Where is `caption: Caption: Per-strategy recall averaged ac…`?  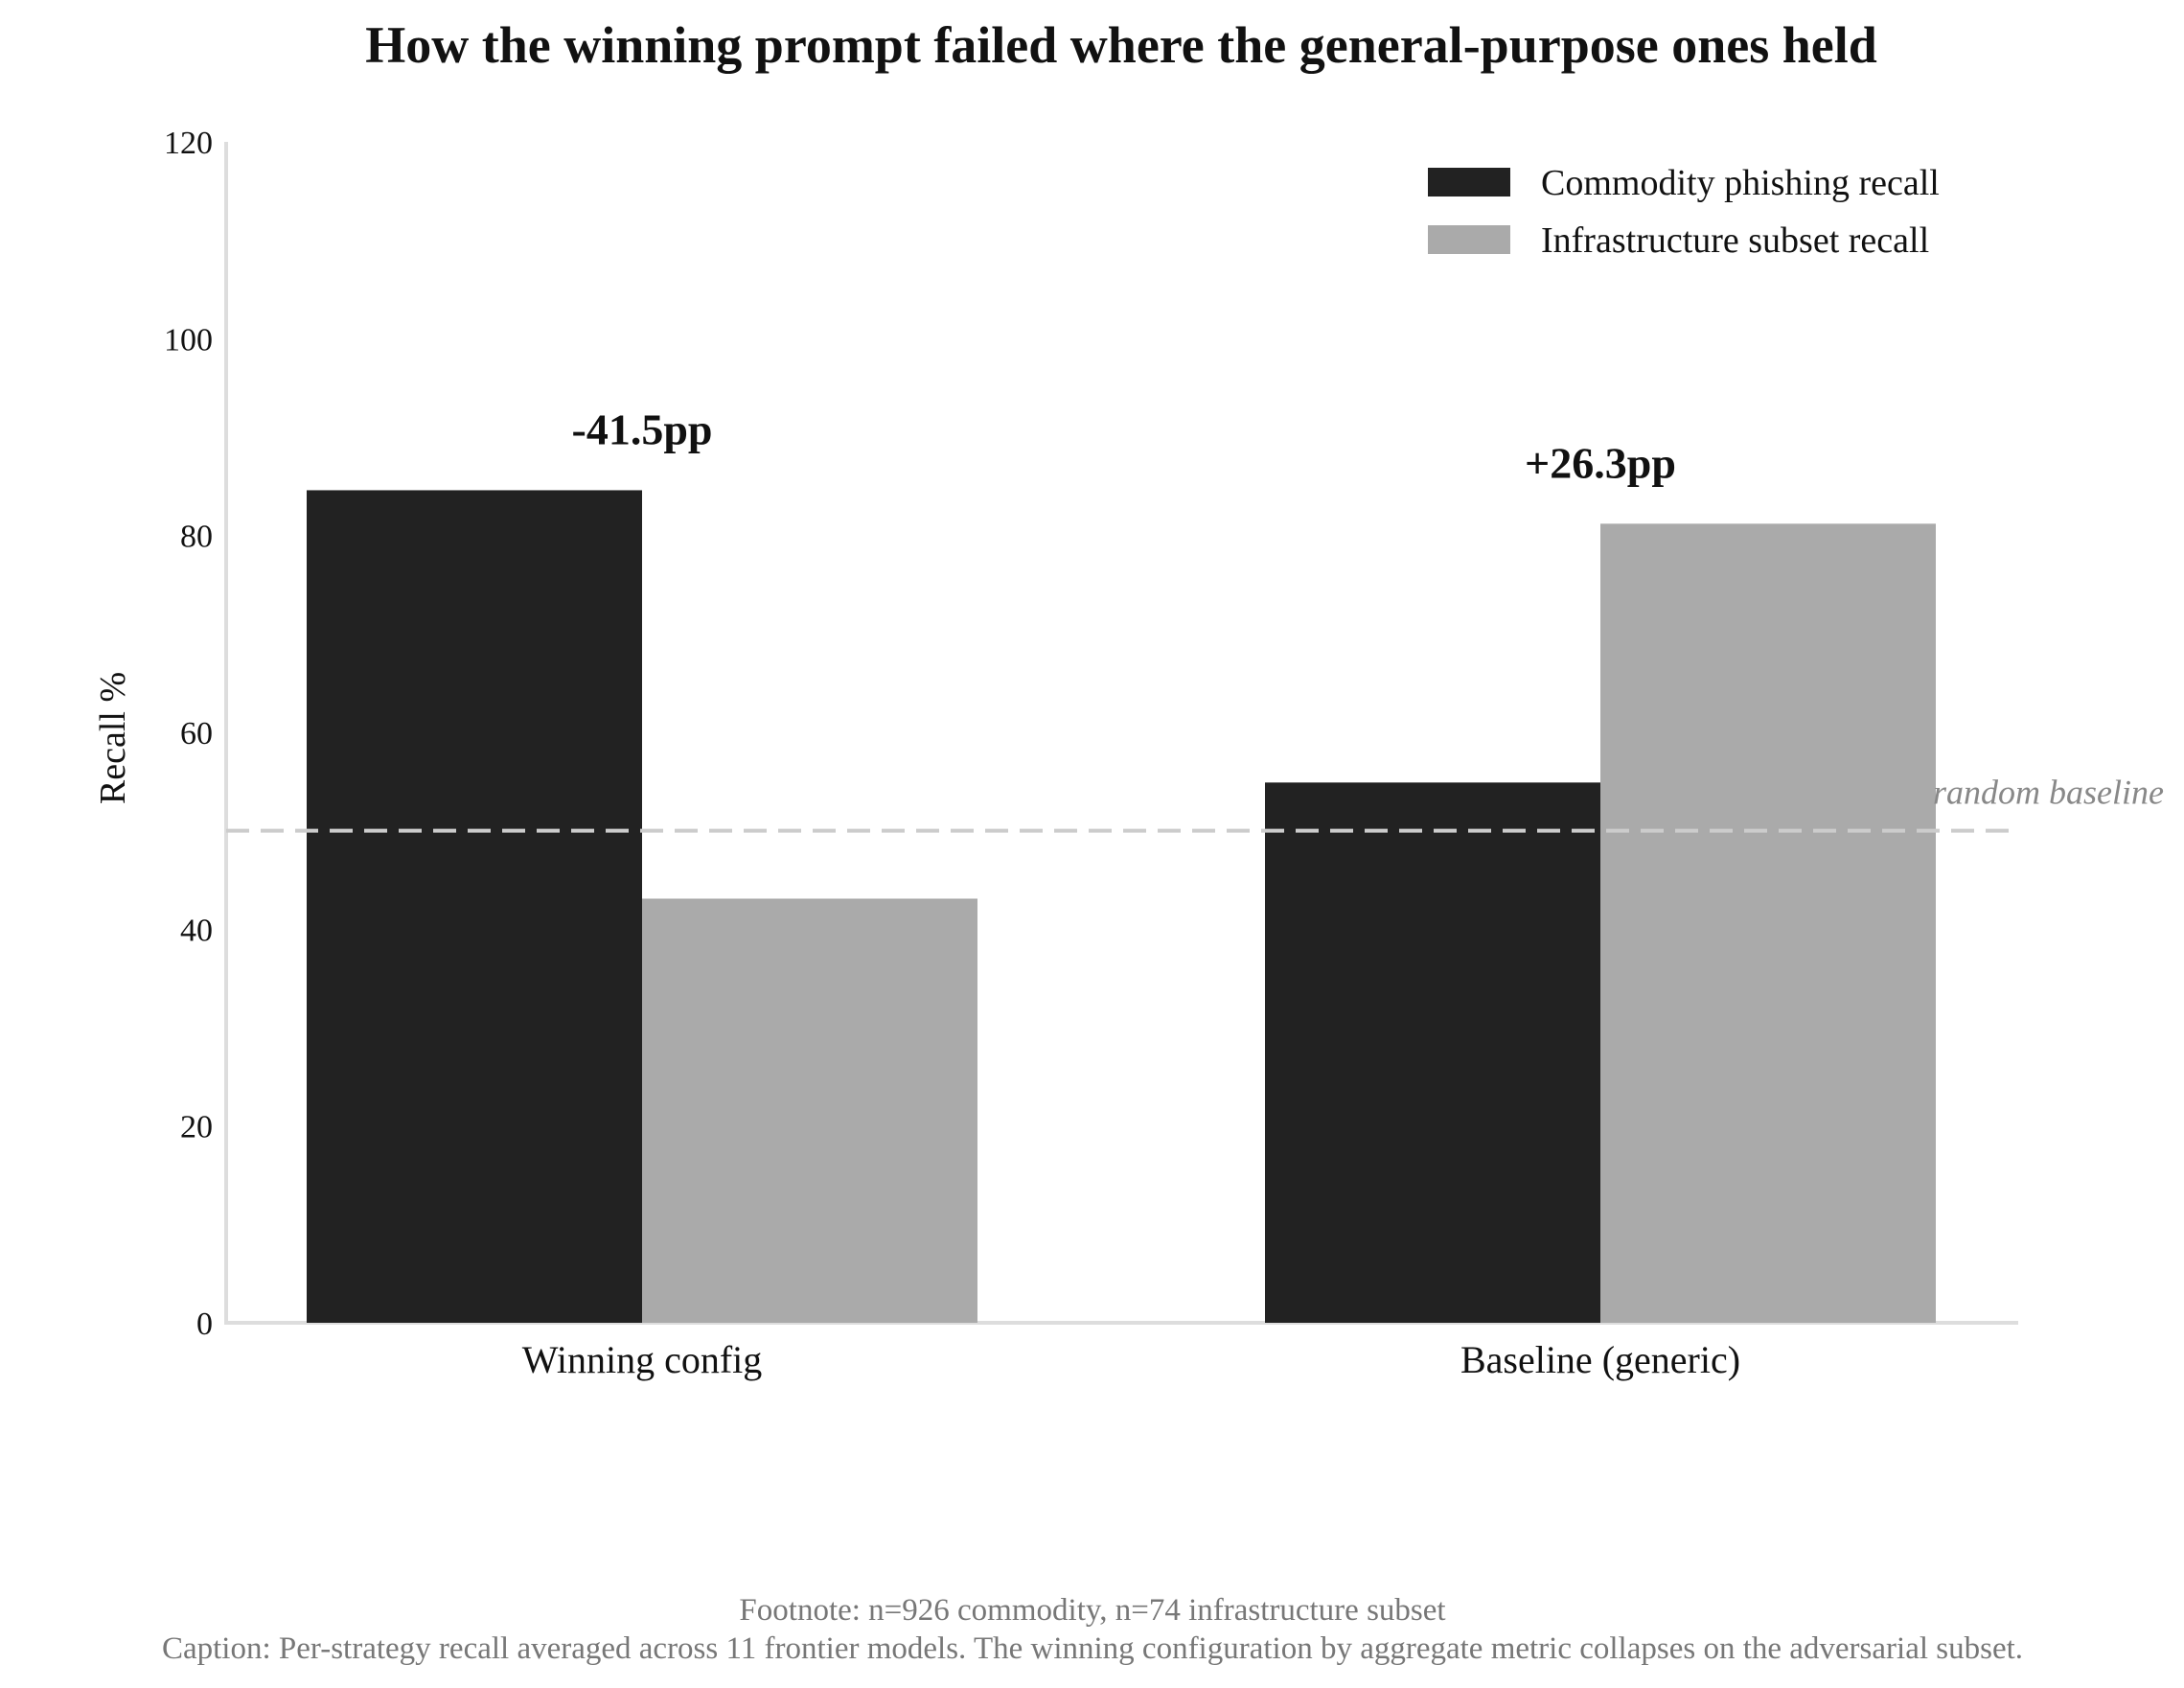
caption: Caption: Per-strategy recall averaged ac… is located at coordinates (1093, 1648).